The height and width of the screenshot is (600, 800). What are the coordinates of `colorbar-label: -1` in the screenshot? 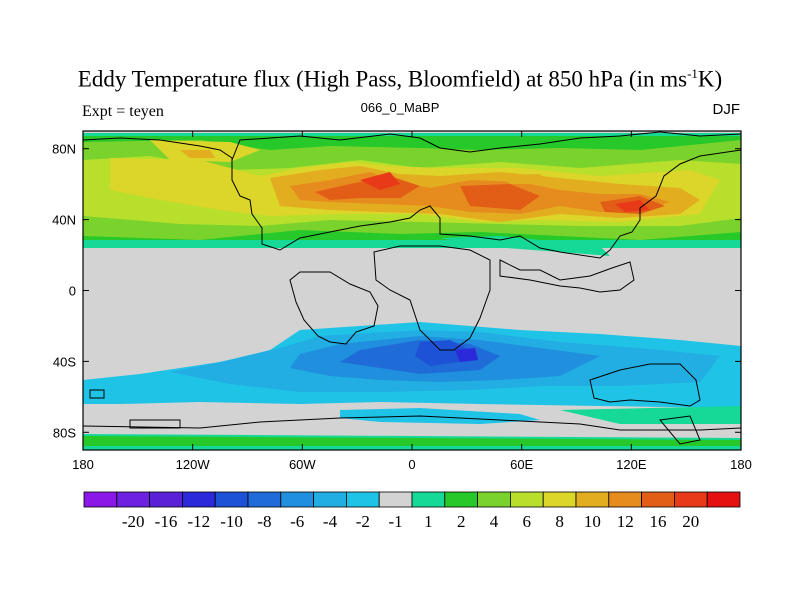 It's located at (396, 521).